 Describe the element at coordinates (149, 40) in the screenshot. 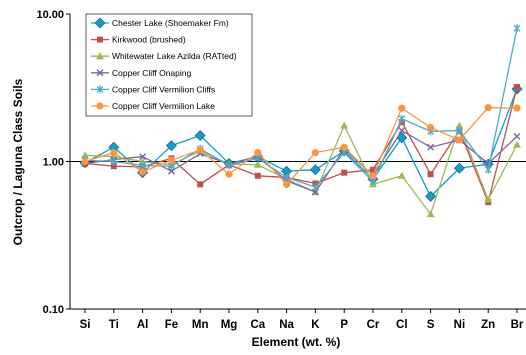

I see `legend-label: Kirkwood (brushed)` at that location.